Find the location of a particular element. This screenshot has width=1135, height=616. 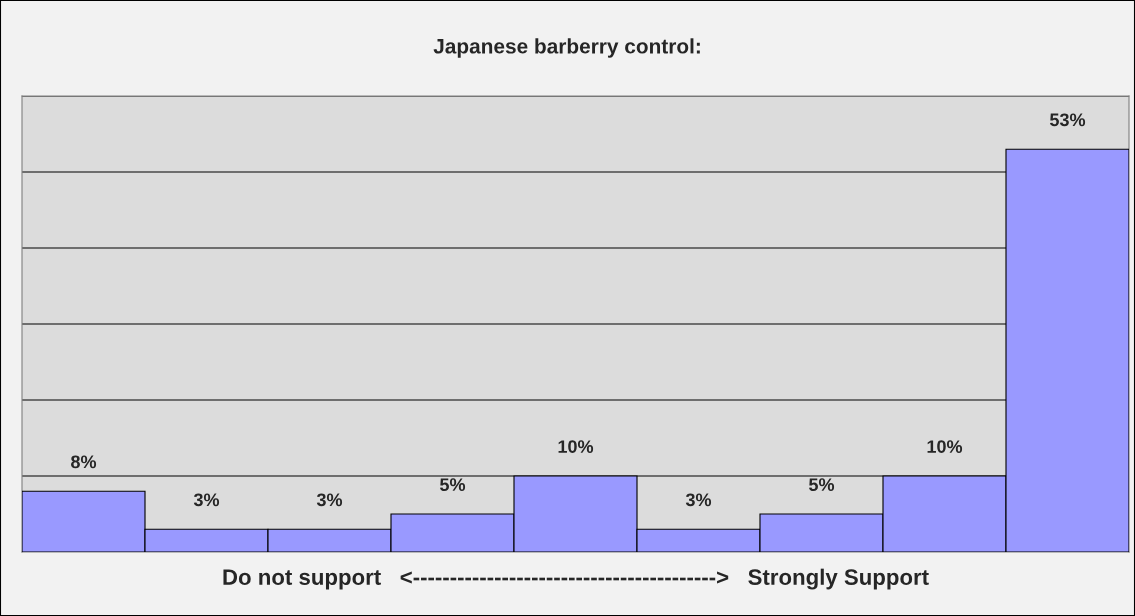

x-axis-title: Do not support <-----------------------------------------> Strongly Support is located at coordinates (576, 579).